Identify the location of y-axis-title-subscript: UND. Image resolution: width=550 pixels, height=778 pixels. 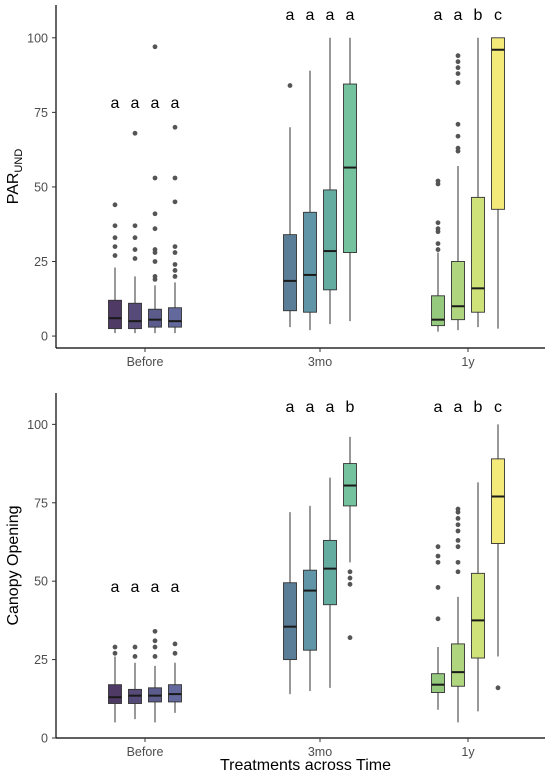
(19, 161).